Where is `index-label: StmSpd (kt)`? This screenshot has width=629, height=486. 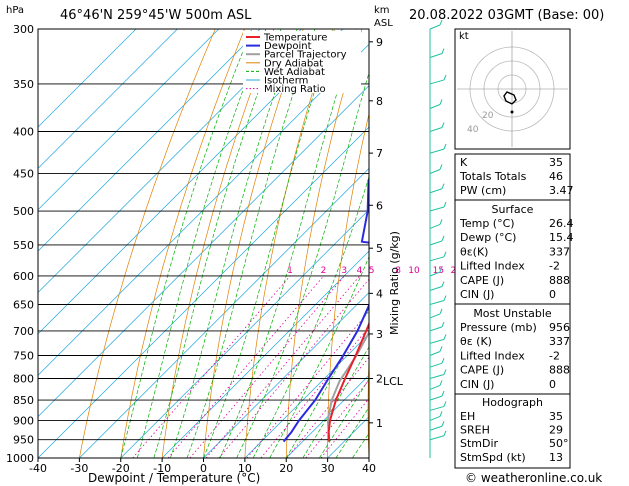 index-label: StmSpd (kt) is located at coordinates (493, 457).